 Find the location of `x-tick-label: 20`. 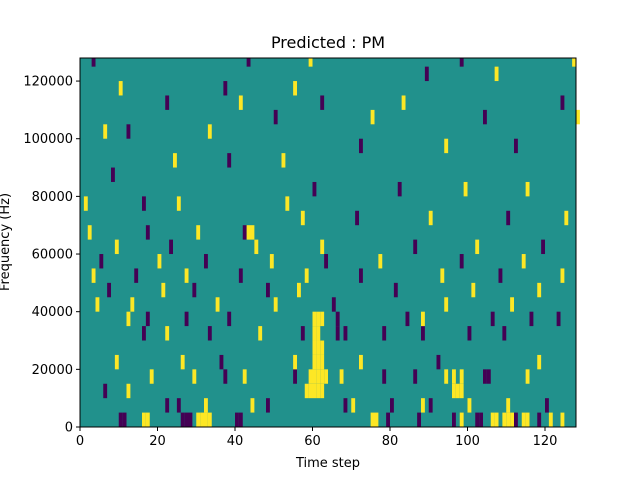

x-tick-label: 20 is located at coordinates (157, 441).